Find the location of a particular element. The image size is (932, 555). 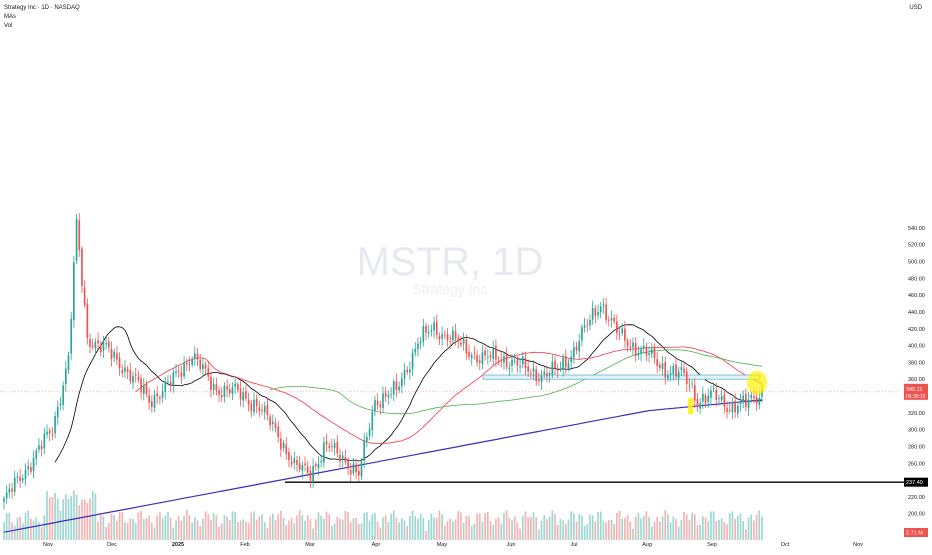

ma100-line is located at coordinates (516, 382).